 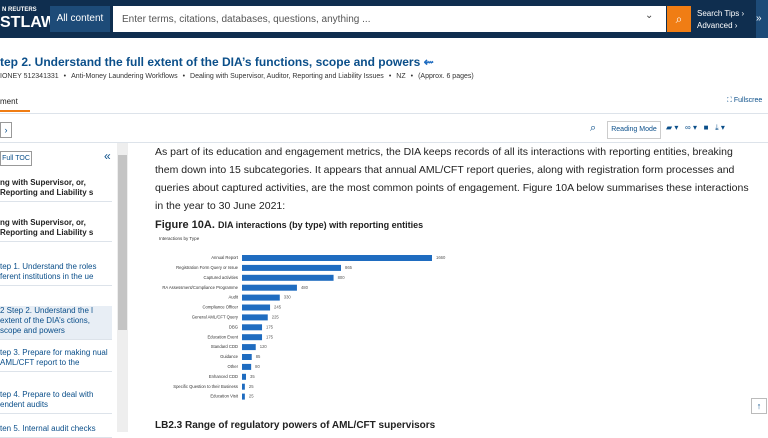 I want to click on fullscreen-label: Fullscree, so click(x=748, y=100).